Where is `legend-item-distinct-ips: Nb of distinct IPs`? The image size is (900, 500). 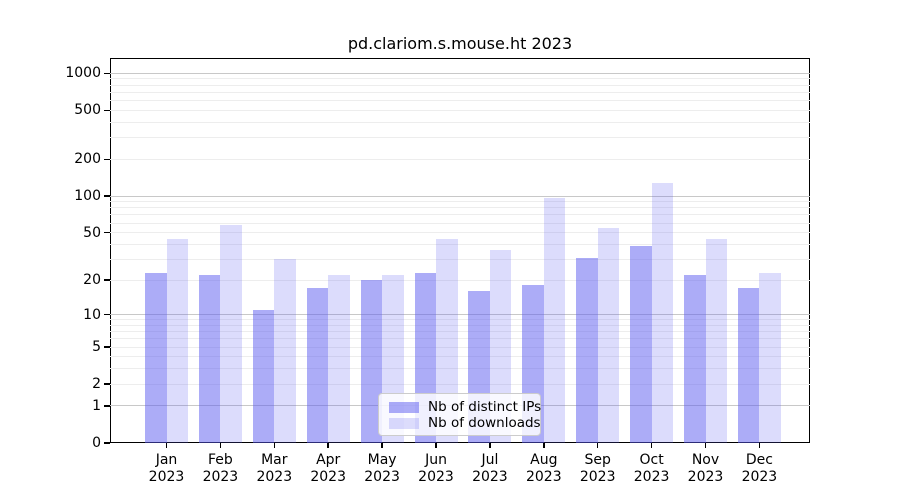 legend-item-distinct-ips: Nb of distinct IPs is located at coordinates (465, 407).